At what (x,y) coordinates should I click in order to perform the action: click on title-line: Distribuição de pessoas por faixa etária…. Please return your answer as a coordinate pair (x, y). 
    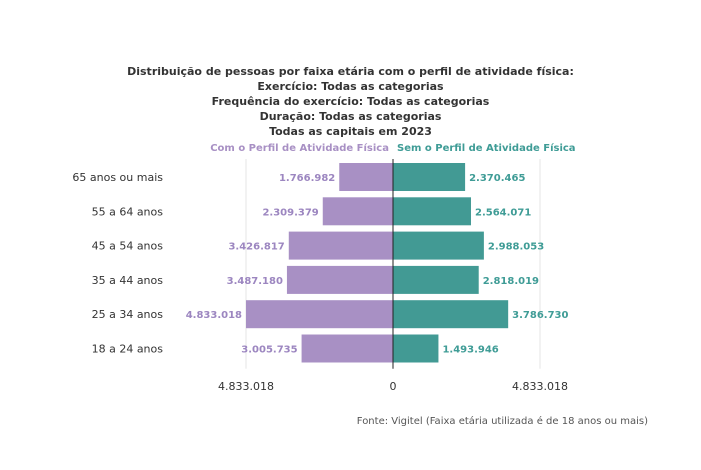
    Looking at the image, I should click on (350, 71).